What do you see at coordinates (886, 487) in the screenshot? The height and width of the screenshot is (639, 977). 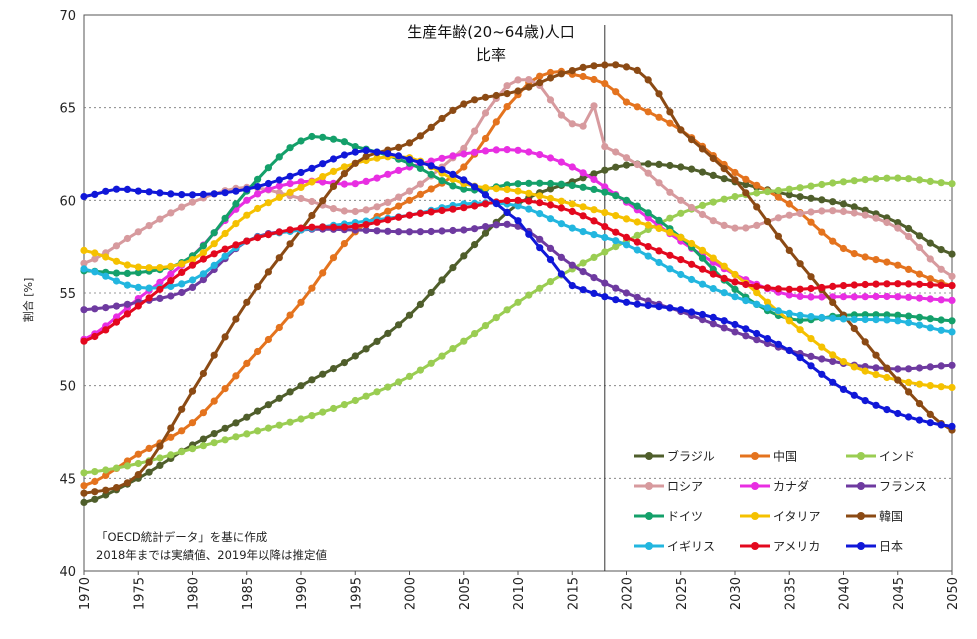 I see `legend-item: フランス` at bounding box center [886, 487].